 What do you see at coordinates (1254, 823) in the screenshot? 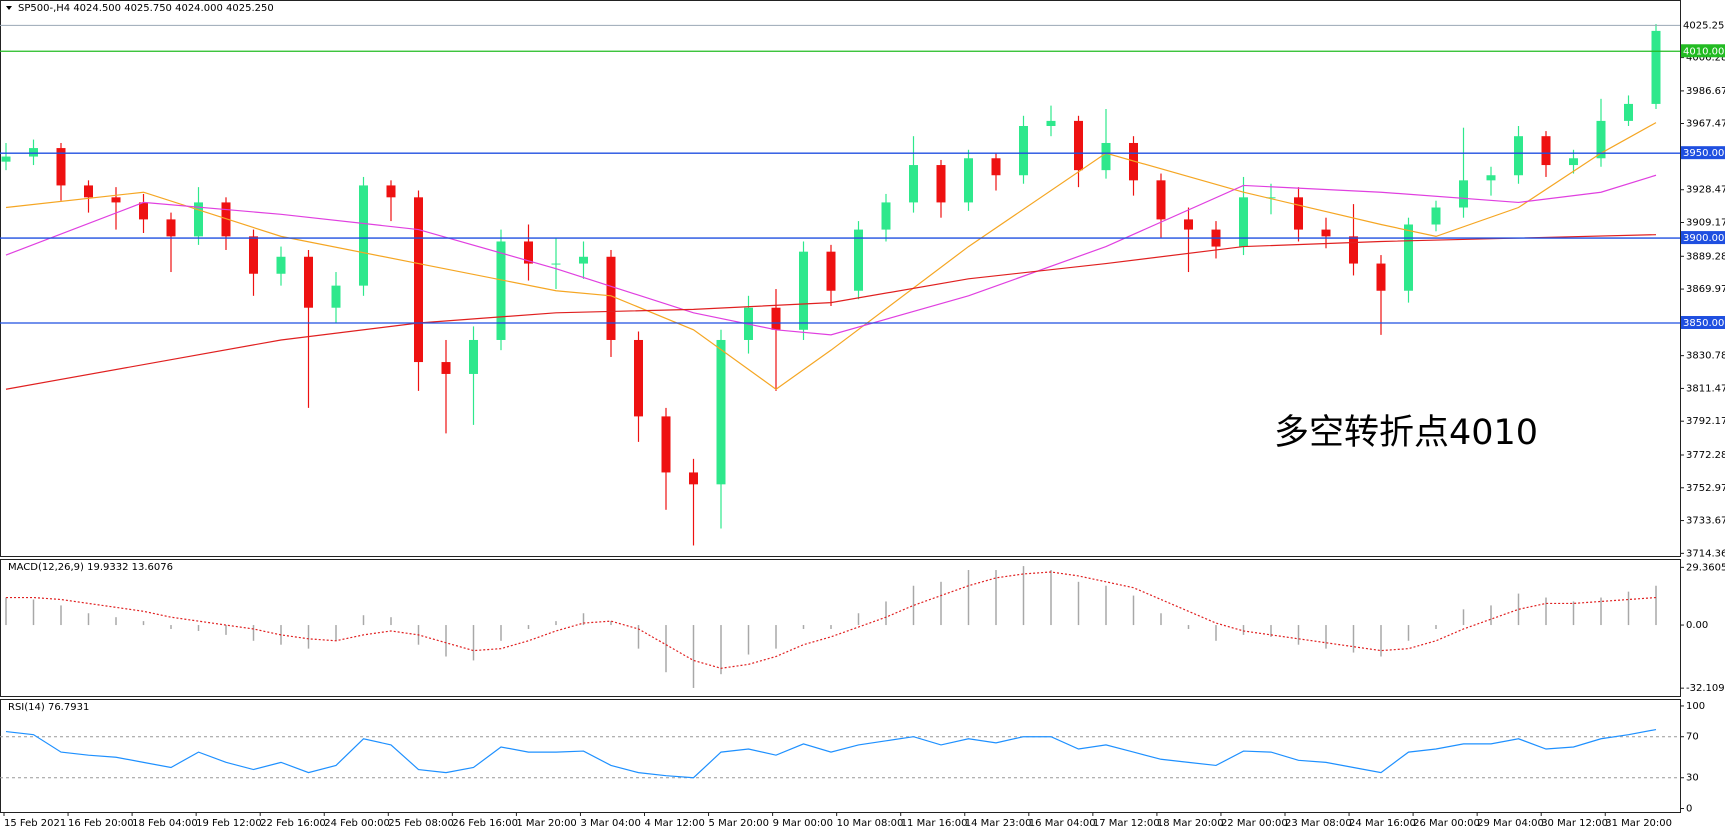
I see `x-tick-label: 22 Mar 00:00` at bounding box center [1254, 823].